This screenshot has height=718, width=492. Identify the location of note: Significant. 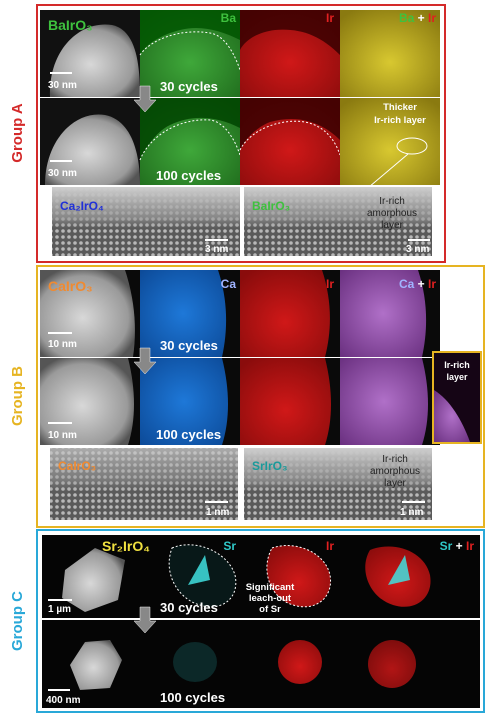
(270, 587).